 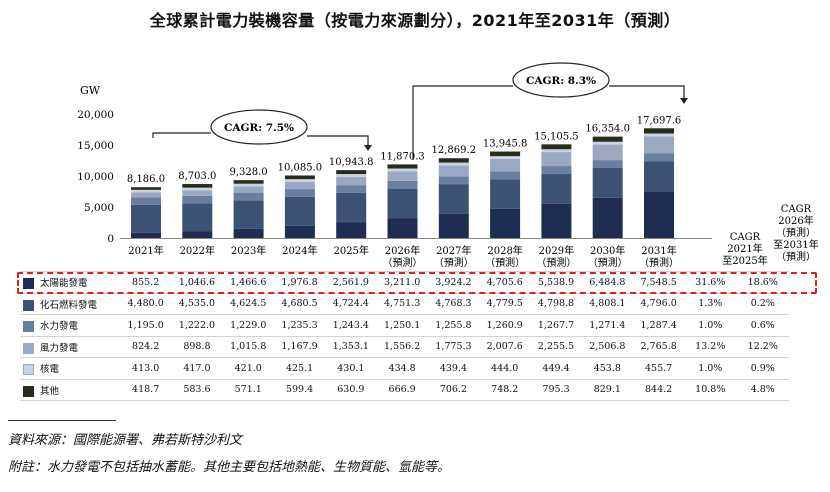 I want to click on cagr-label: CAGR: 7.5%, so click(x=259, y=128).